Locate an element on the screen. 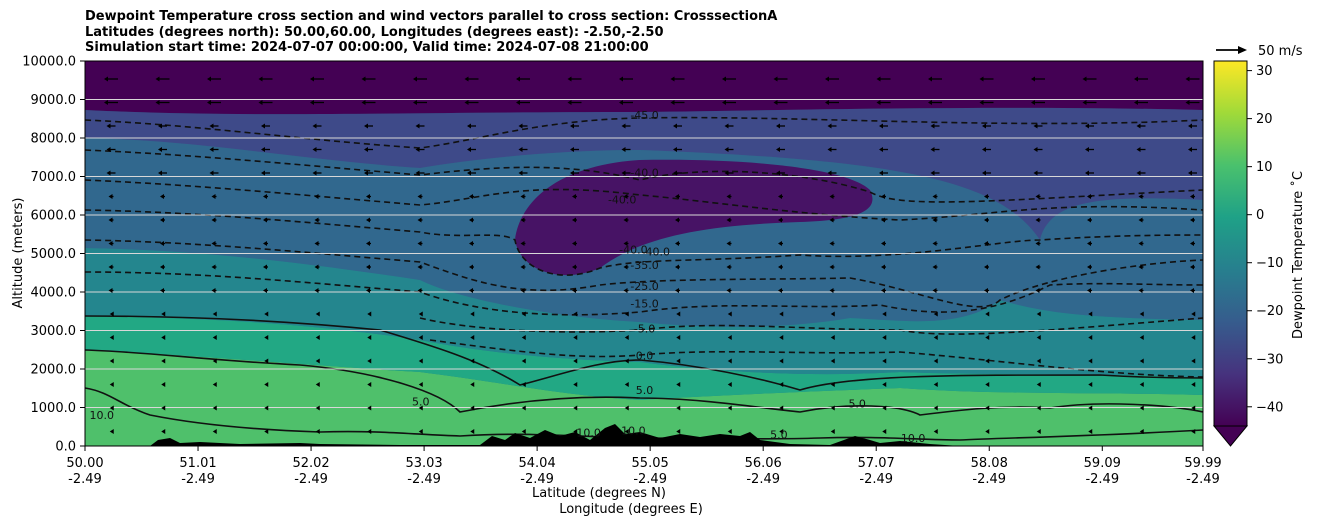  contour-label: 5.0 is located at coordinates (645, 390).